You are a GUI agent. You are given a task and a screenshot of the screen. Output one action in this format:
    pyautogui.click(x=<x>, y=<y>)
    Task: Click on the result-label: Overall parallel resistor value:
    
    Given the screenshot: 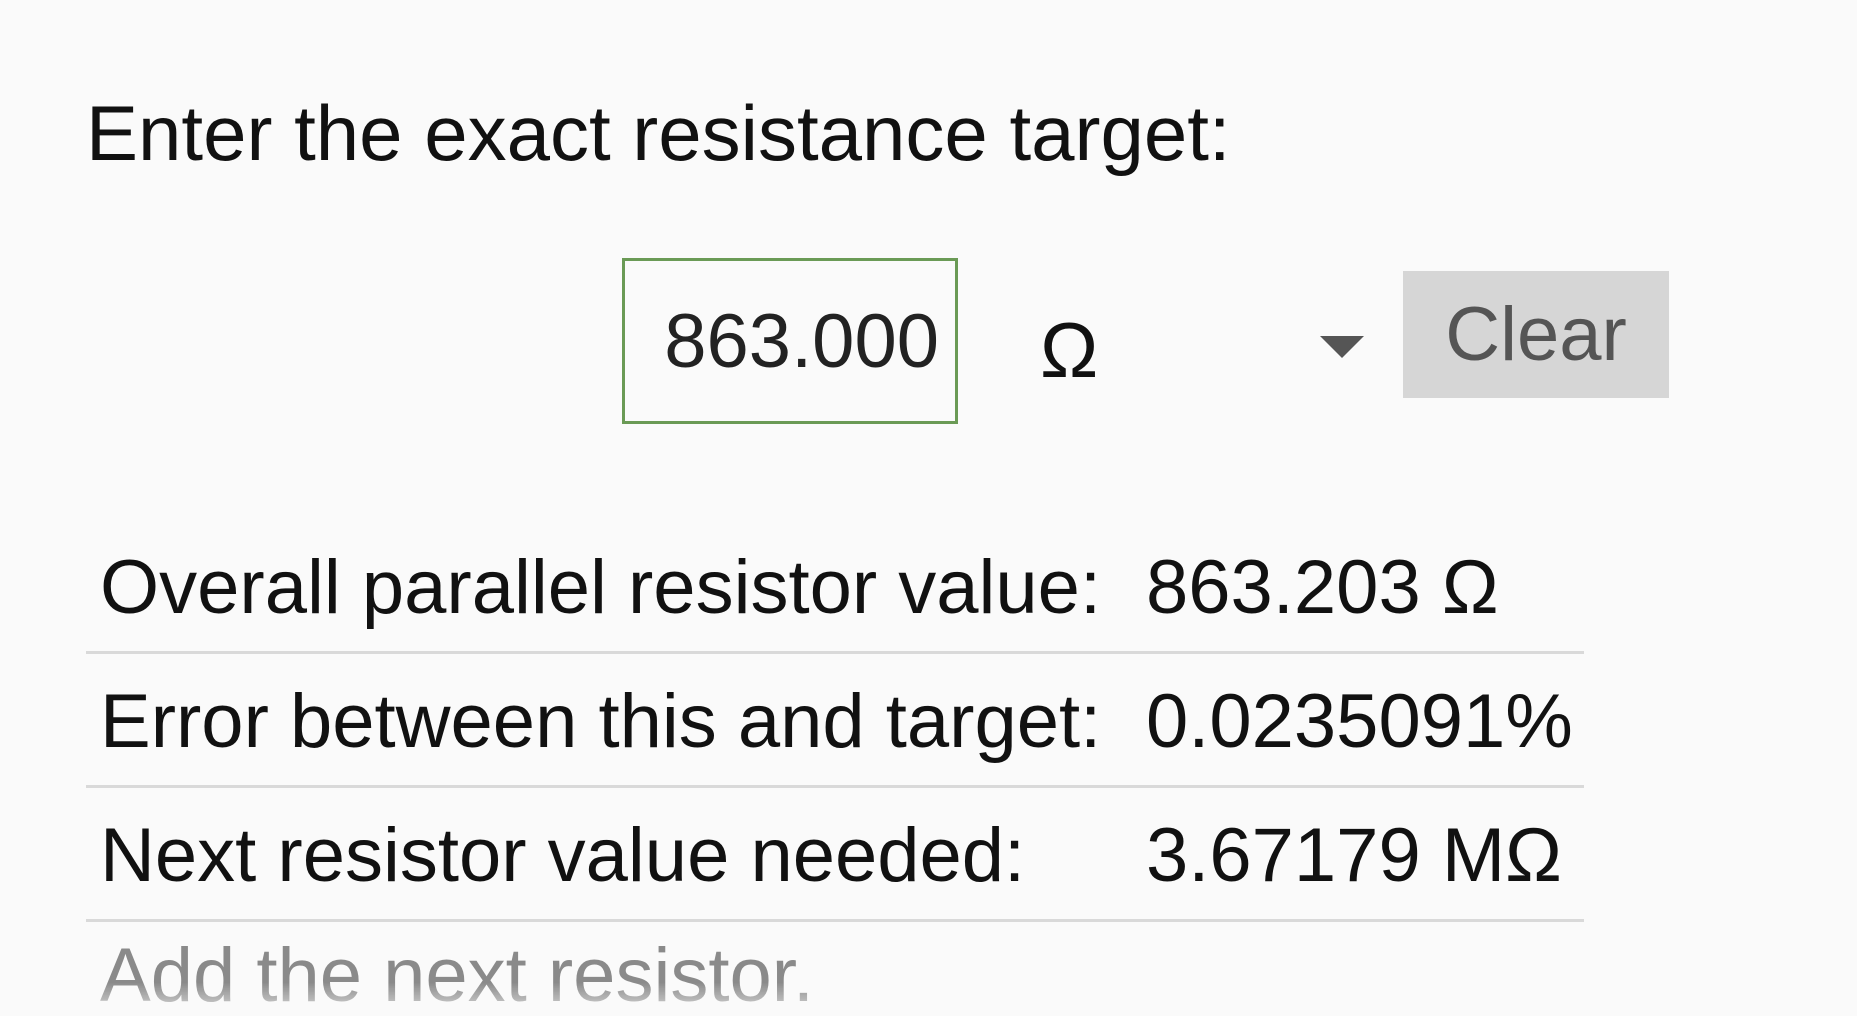 What is the action you would take?
    pyautogui.click(x=601, y=587)
    